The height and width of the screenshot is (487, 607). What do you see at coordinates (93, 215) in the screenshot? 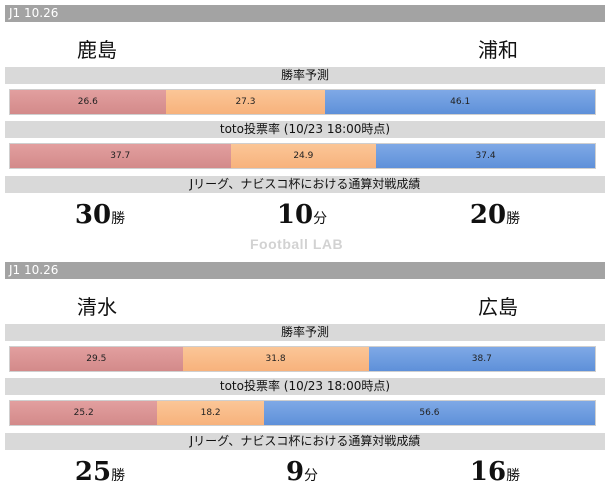
I see `home-wins-count: 30` at bounding box center [93, 215].